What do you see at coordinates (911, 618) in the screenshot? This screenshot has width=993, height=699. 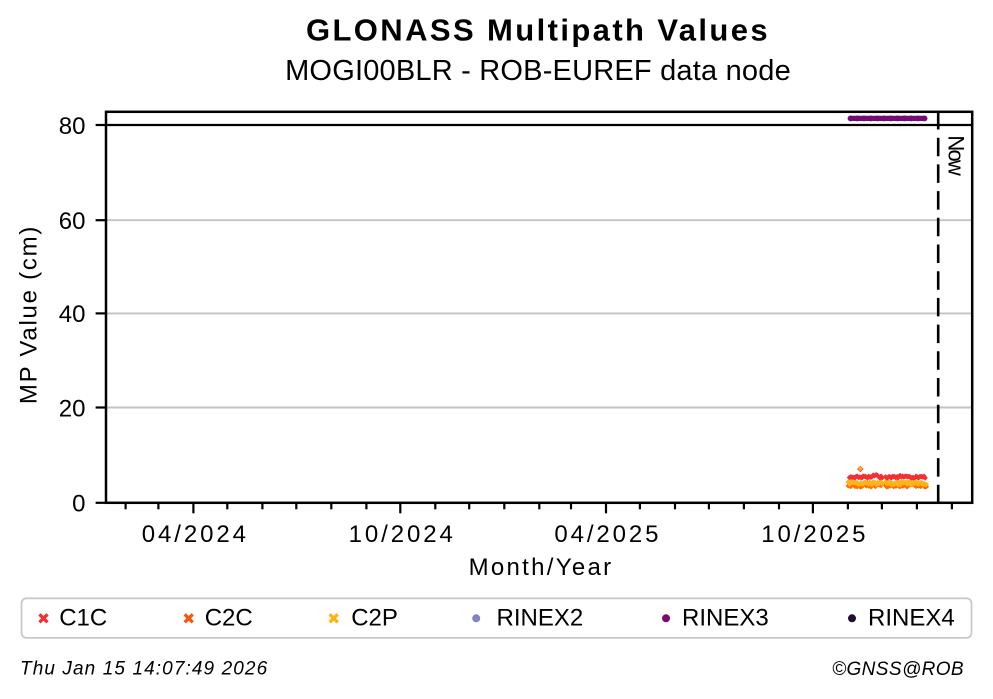 I see `svg-text: RINEX4` at bounding box center [911, 618].